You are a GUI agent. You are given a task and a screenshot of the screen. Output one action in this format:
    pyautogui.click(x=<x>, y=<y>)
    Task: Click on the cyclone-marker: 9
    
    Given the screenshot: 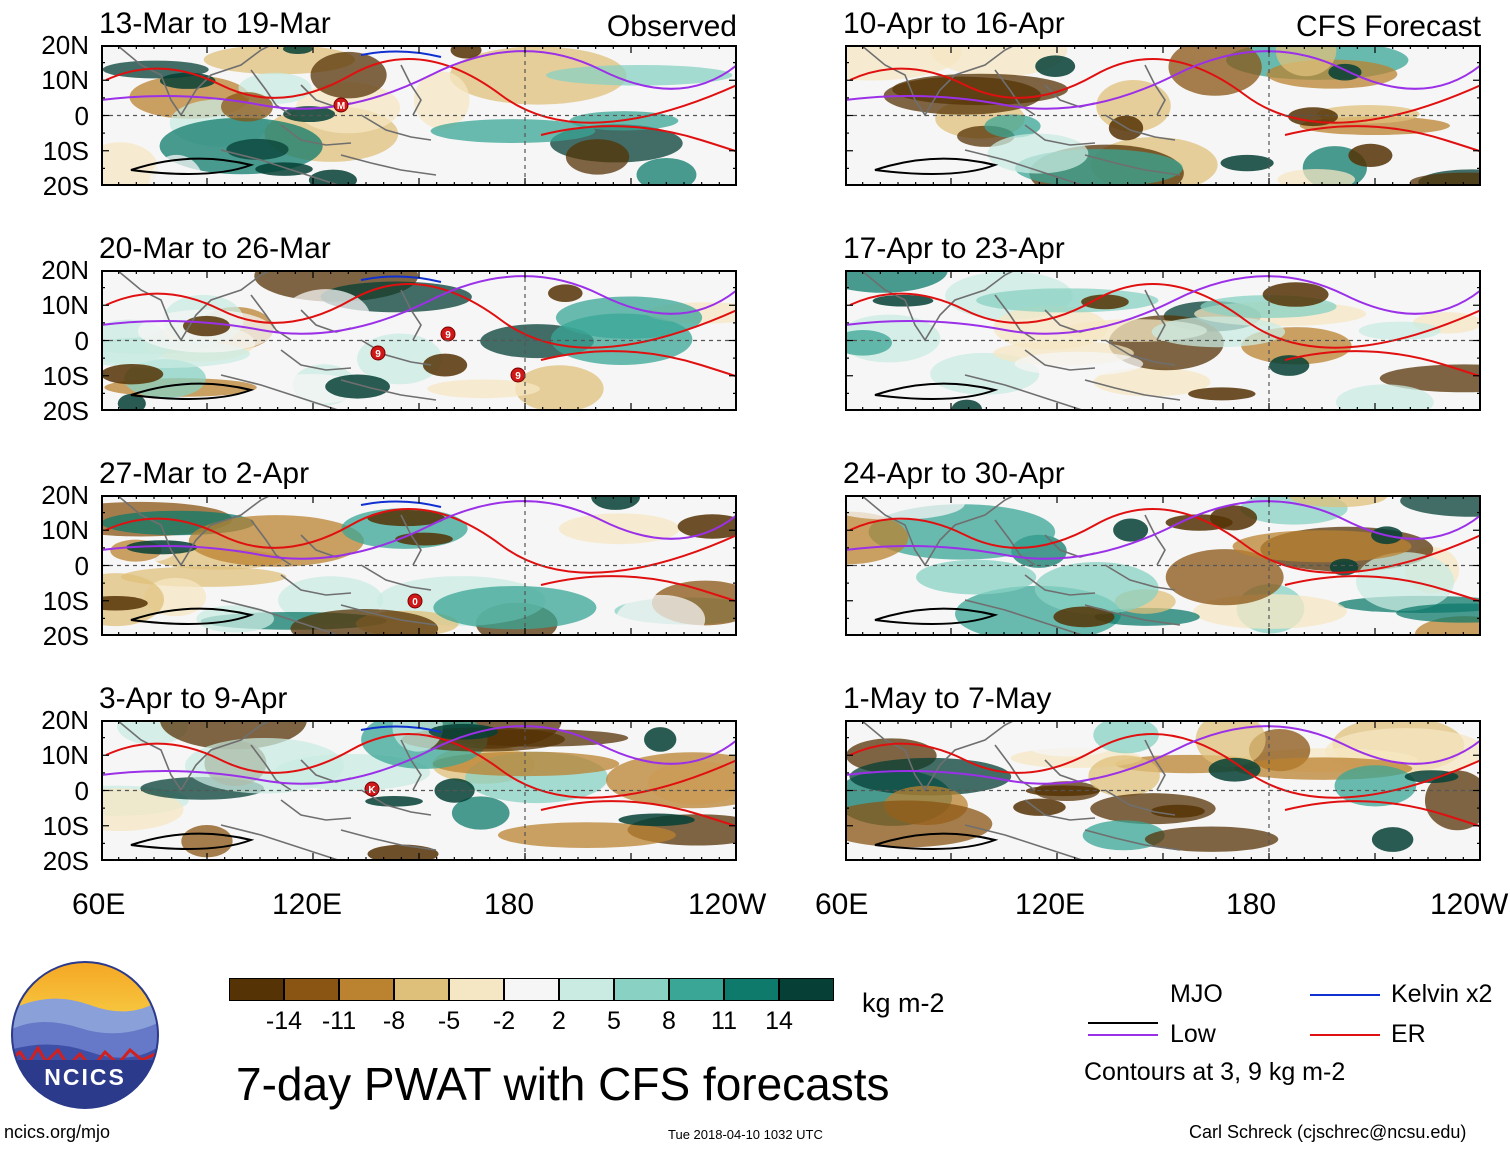 What is the action you would take?
    pyautogui.click(x=378, y=353)
    